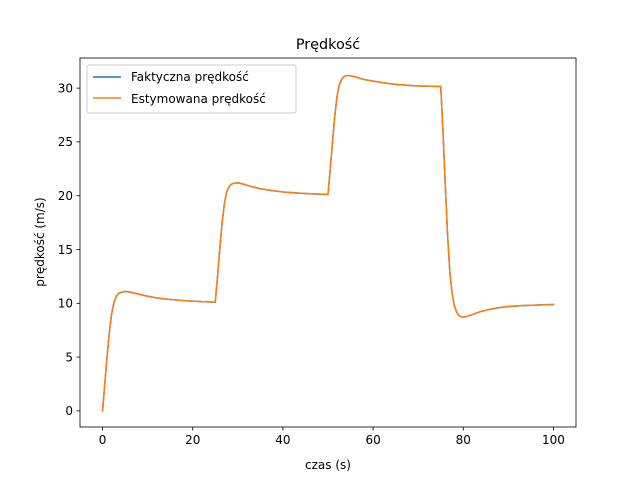  Describe the element at coordinates (65, 196) in the screenshot. I see `y-tick-label: 20` at that location.